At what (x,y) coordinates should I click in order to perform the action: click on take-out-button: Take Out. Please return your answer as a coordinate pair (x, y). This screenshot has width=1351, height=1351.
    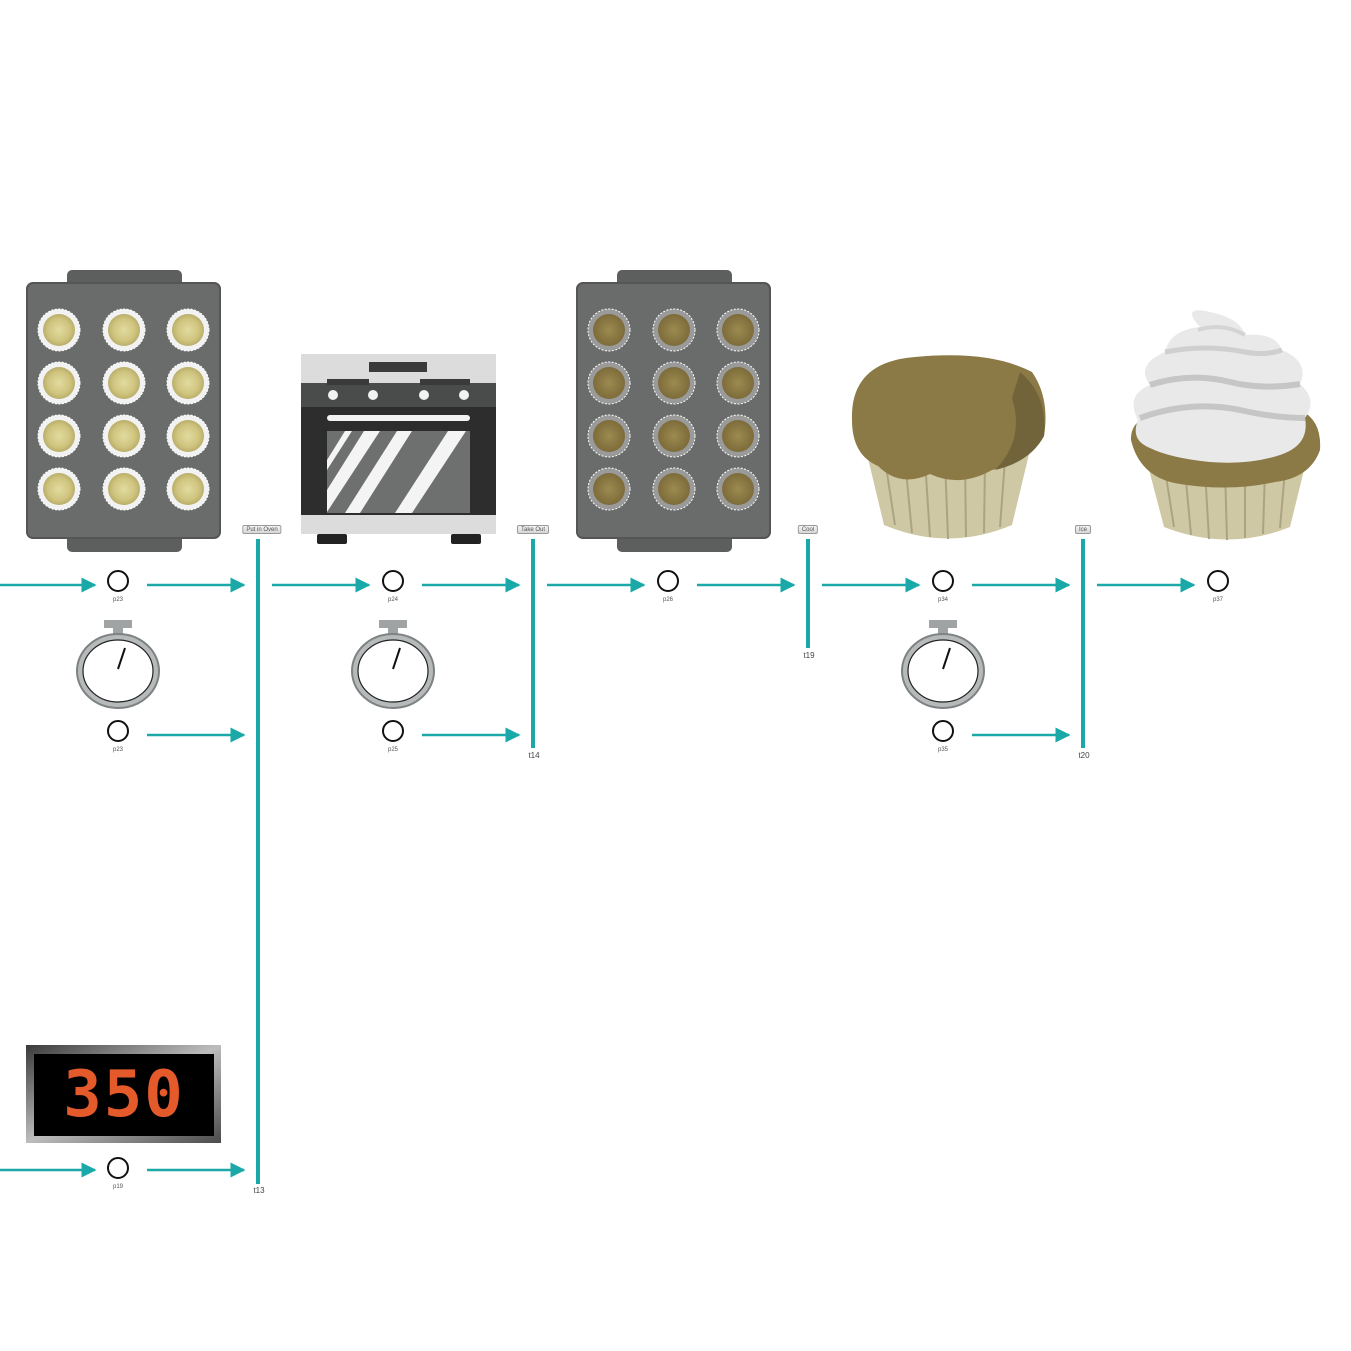
    Looking at the image, I should click on (533, 529).